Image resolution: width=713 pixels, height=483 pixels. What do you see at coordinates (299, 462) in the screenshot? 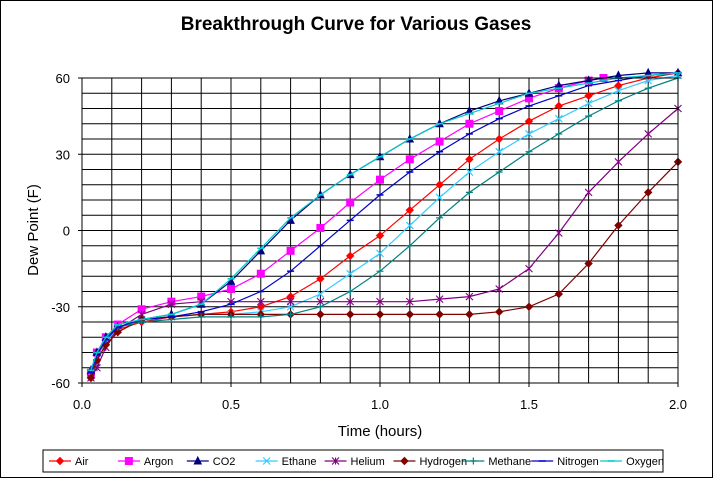
I see `legend-label-ethane: Ethane` at bounding box center [299, 462].